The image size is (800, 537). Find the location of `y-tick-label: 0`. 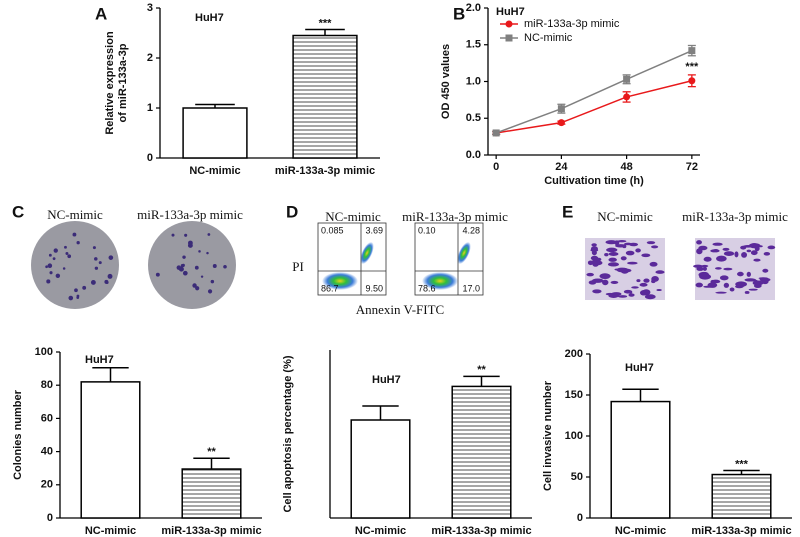

y-tick-label: 0 is located at coordinates (580, 518).